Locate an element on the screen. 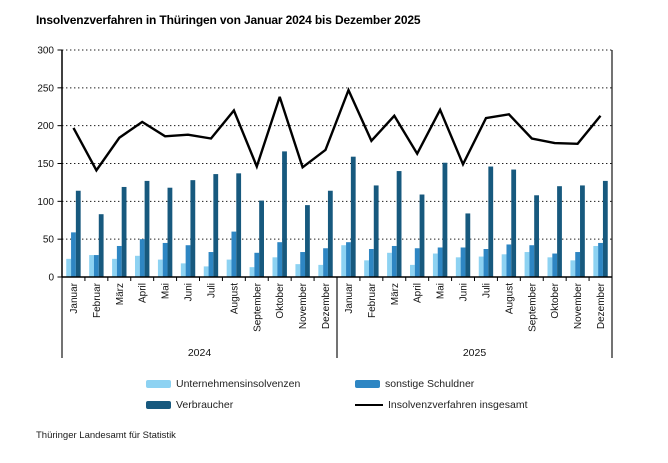 The image size is (668, 463). year-axis: 2024 2025 is located at coordinates (337, 318).